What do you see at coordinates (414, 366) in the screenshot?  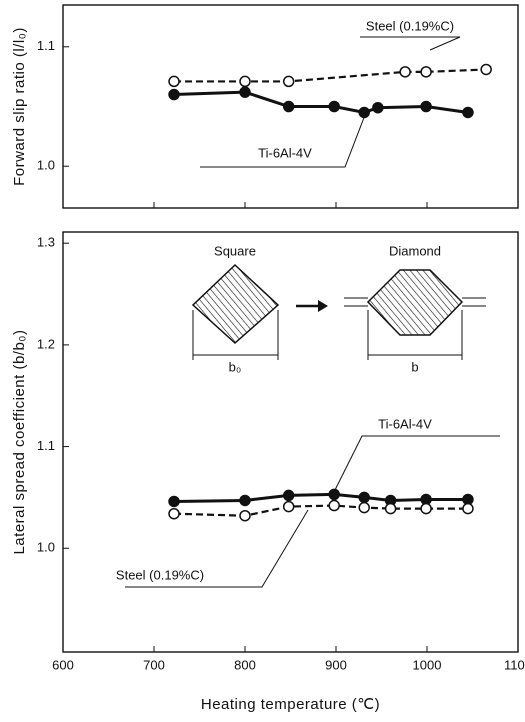 I see `annotation: b` at bounding box center [414, 366].